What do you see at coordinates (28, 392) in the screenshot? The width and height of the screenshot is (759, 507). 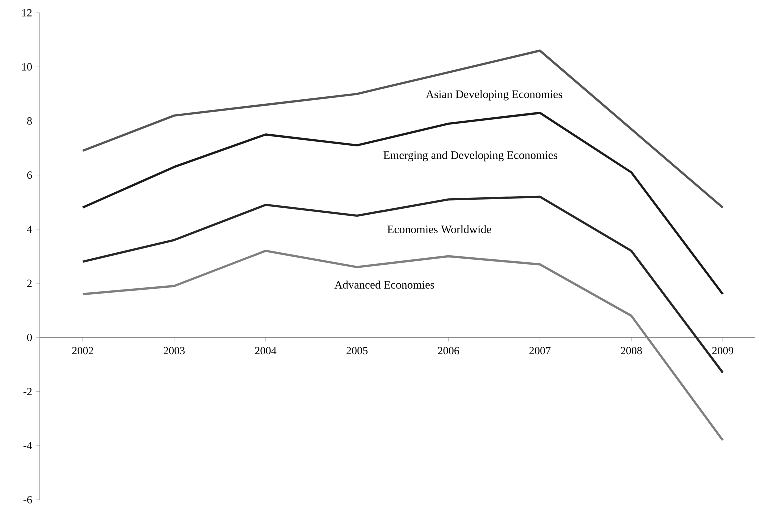 I see `y-tick-label: -2` at bounding box center [28, 392].